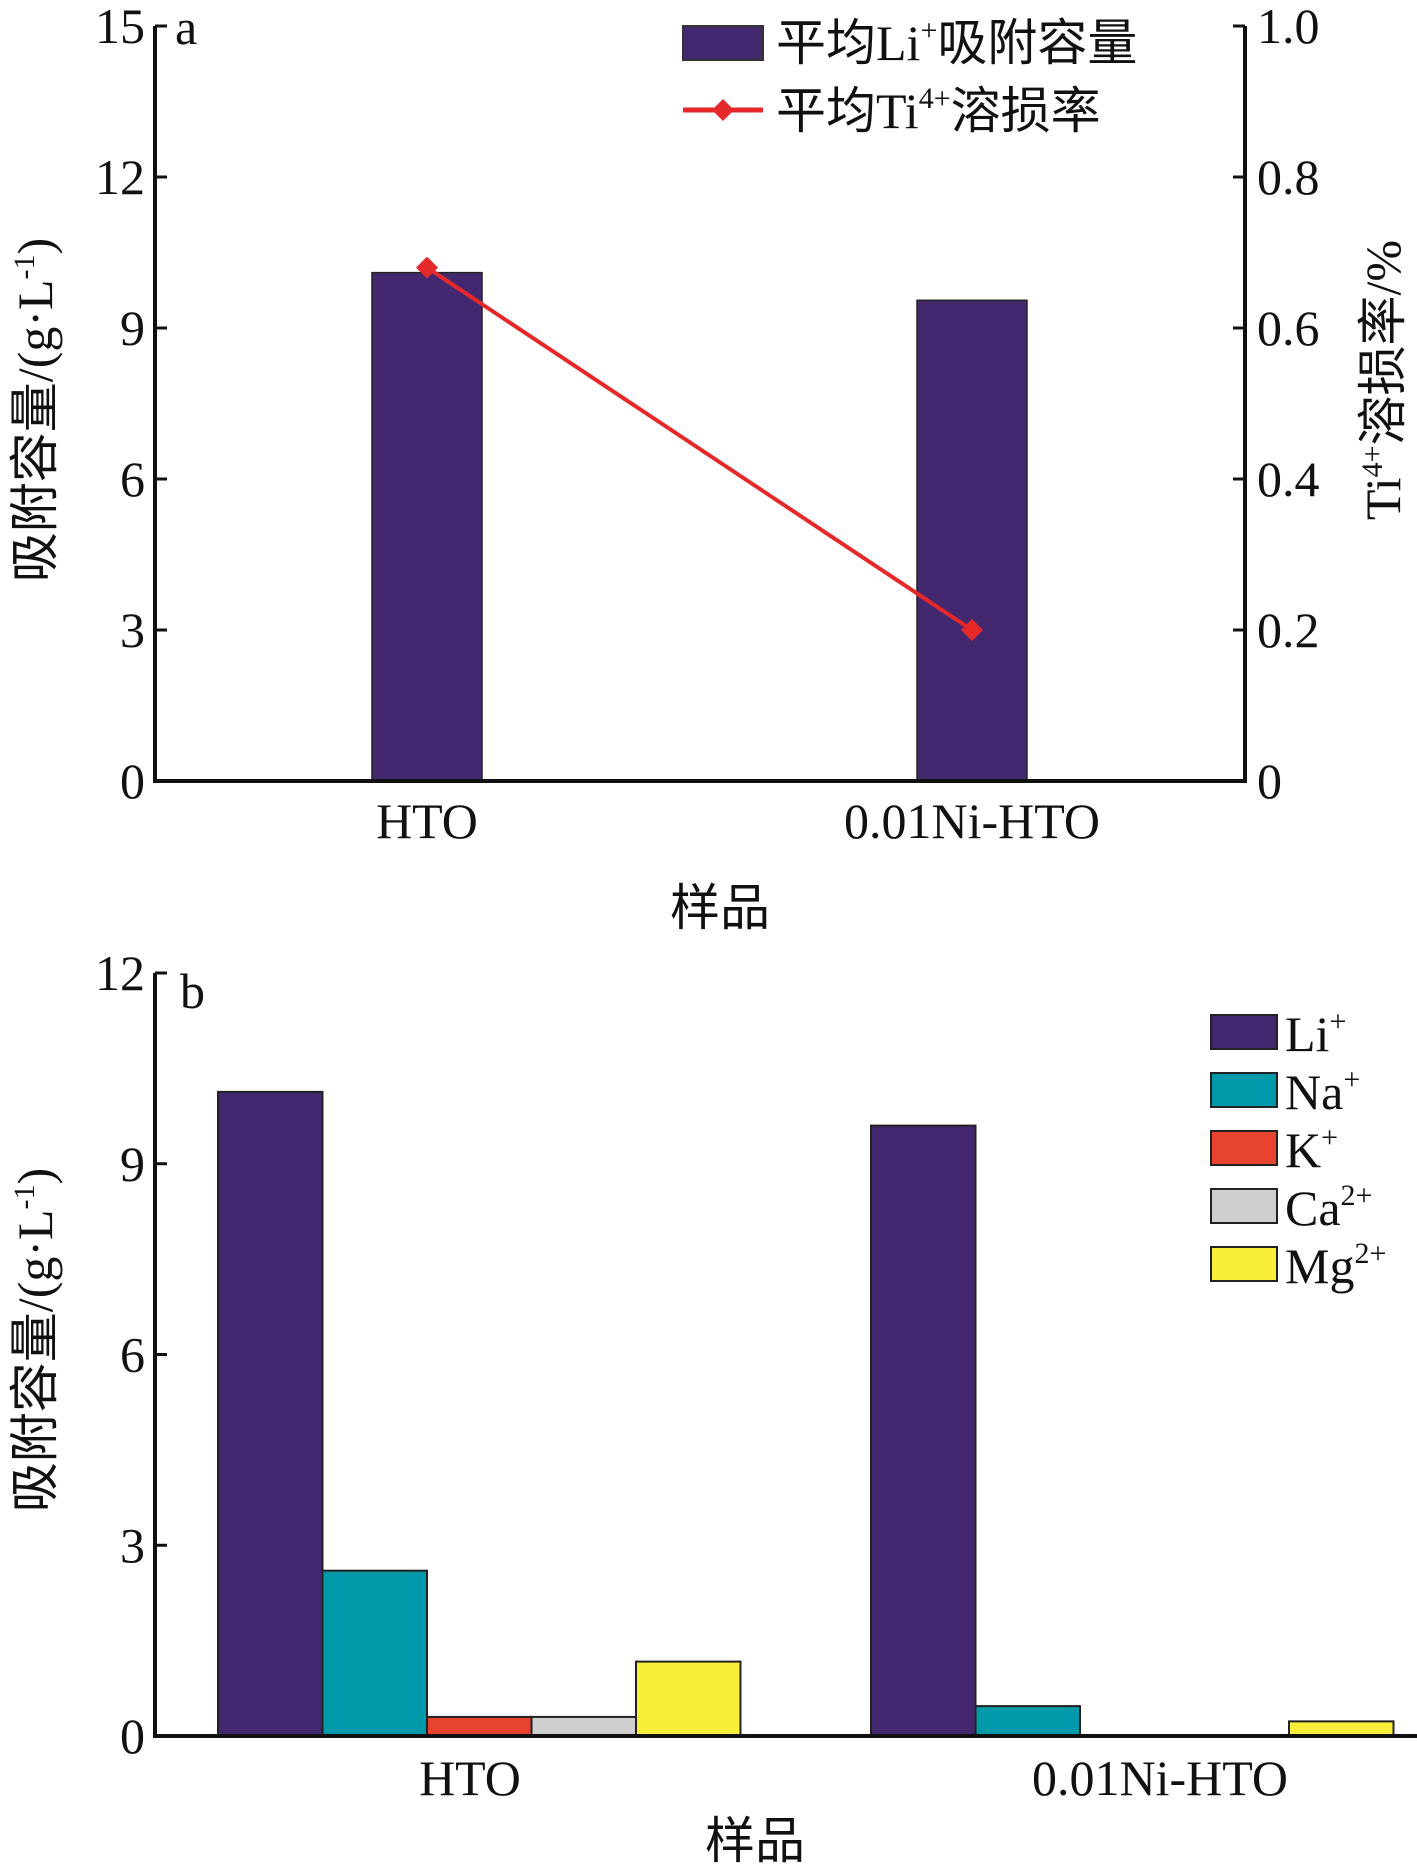  I want to click on ti-loss-line, so click(699, 448).